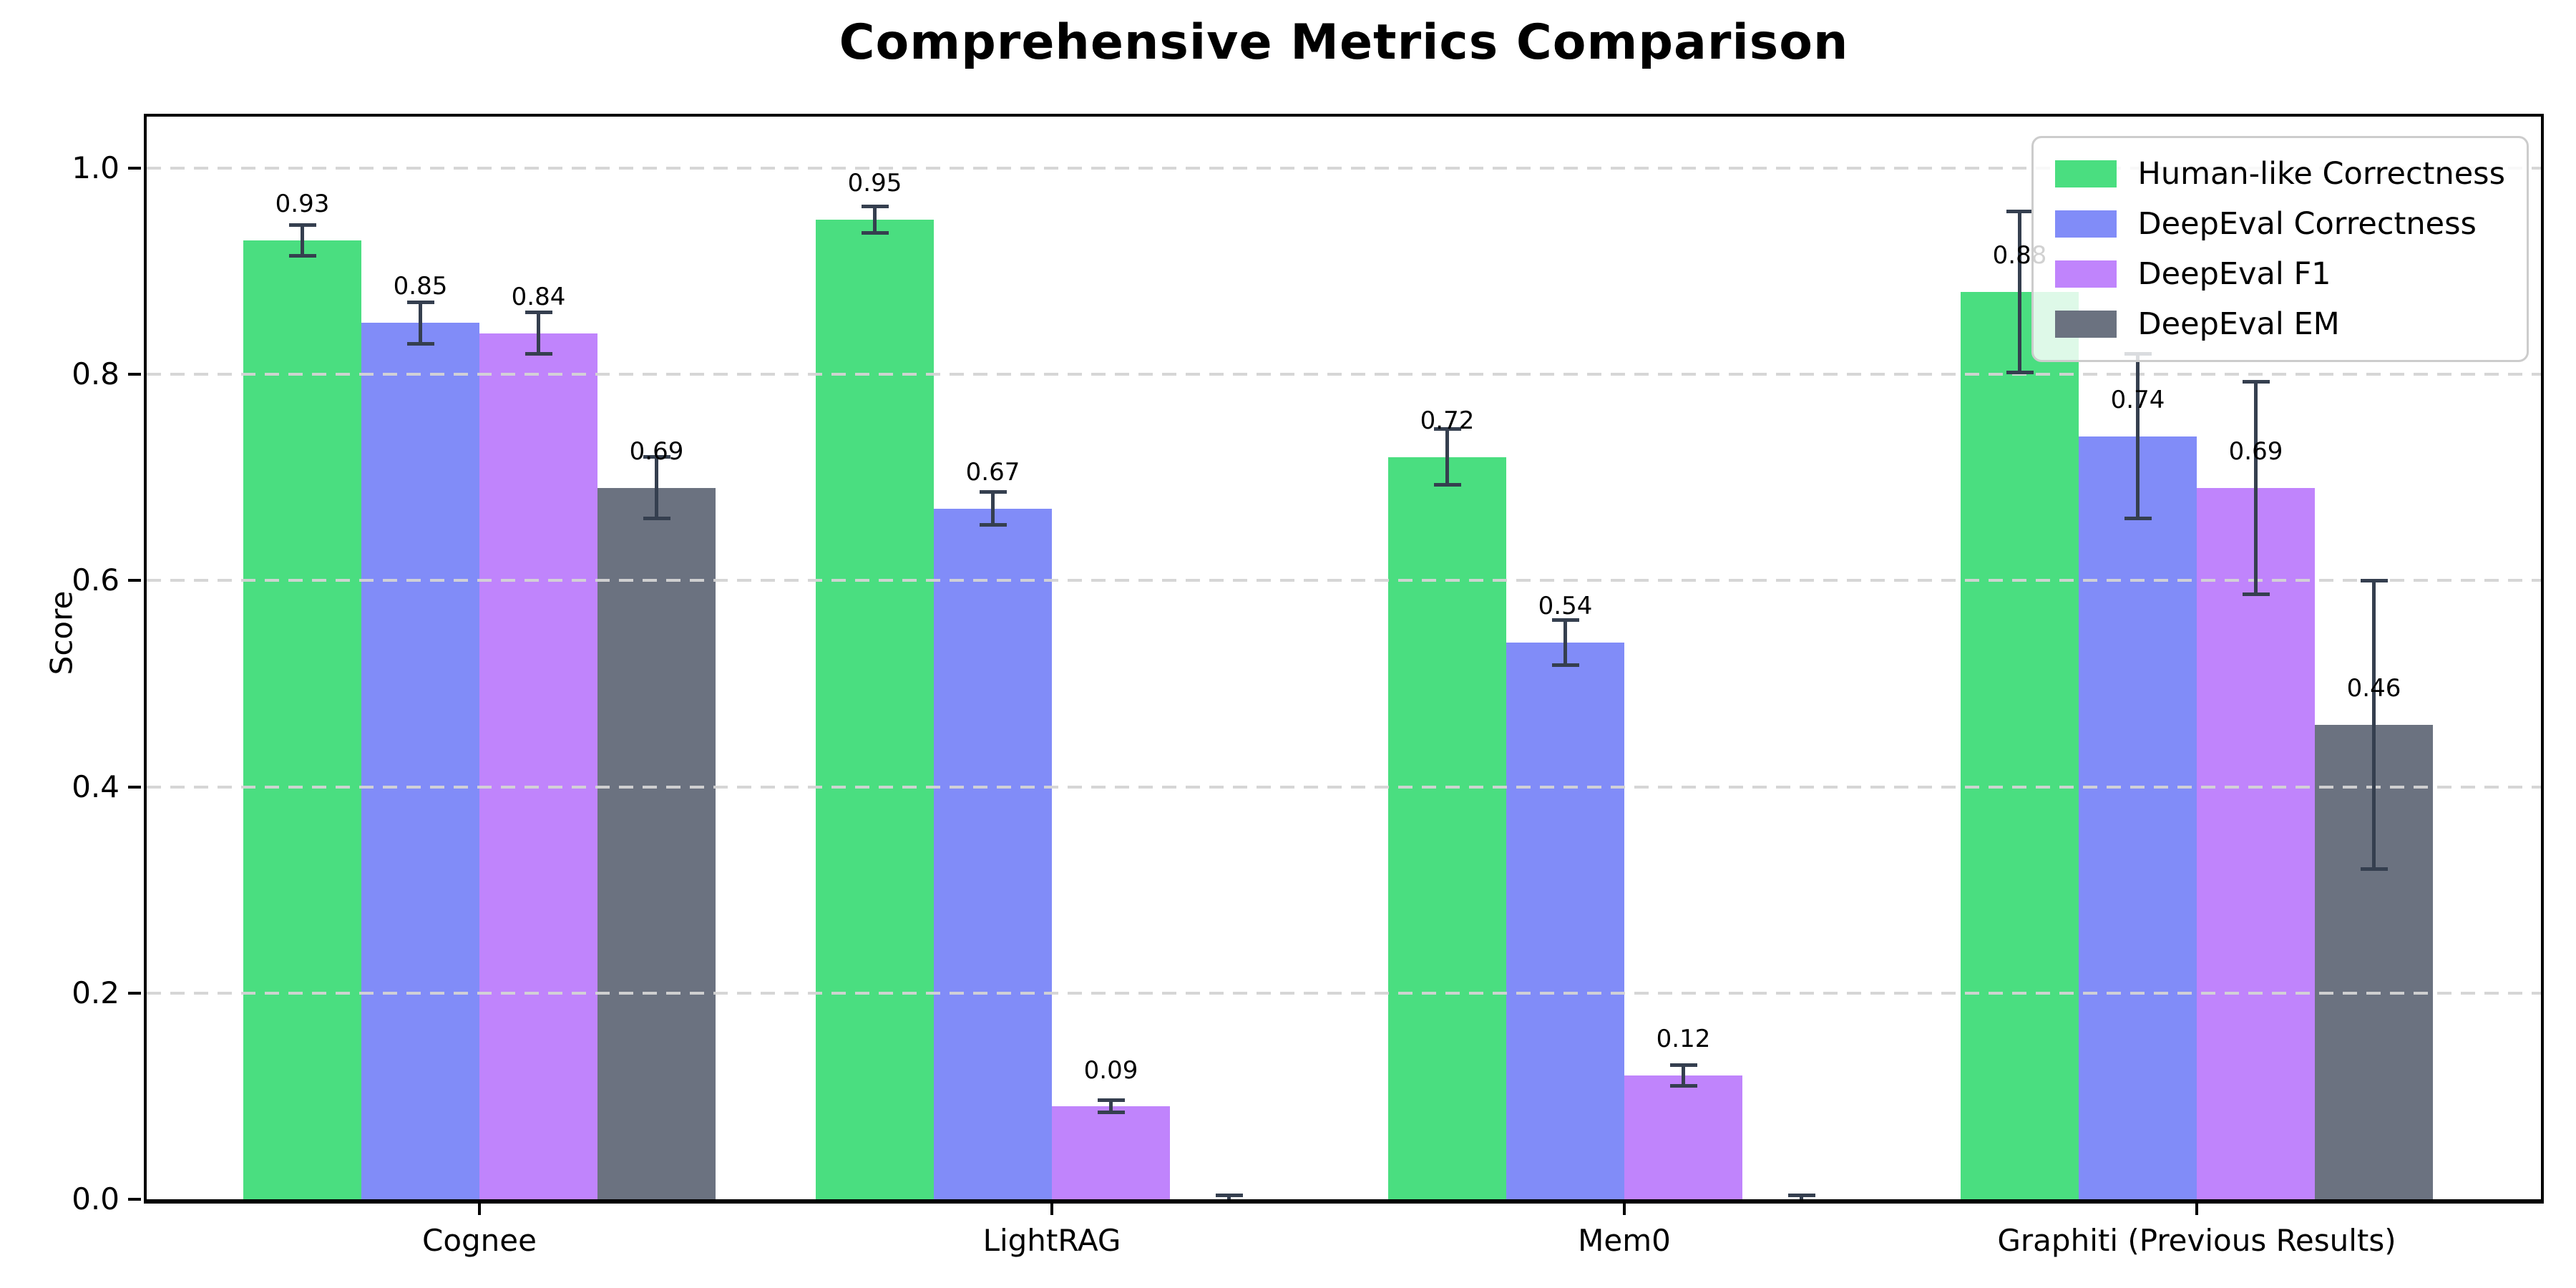  Describe the element at coordinates (1344, 42) in the screenshot. I see `chart-title: Comprehensive Metrics Comparison` at that location.